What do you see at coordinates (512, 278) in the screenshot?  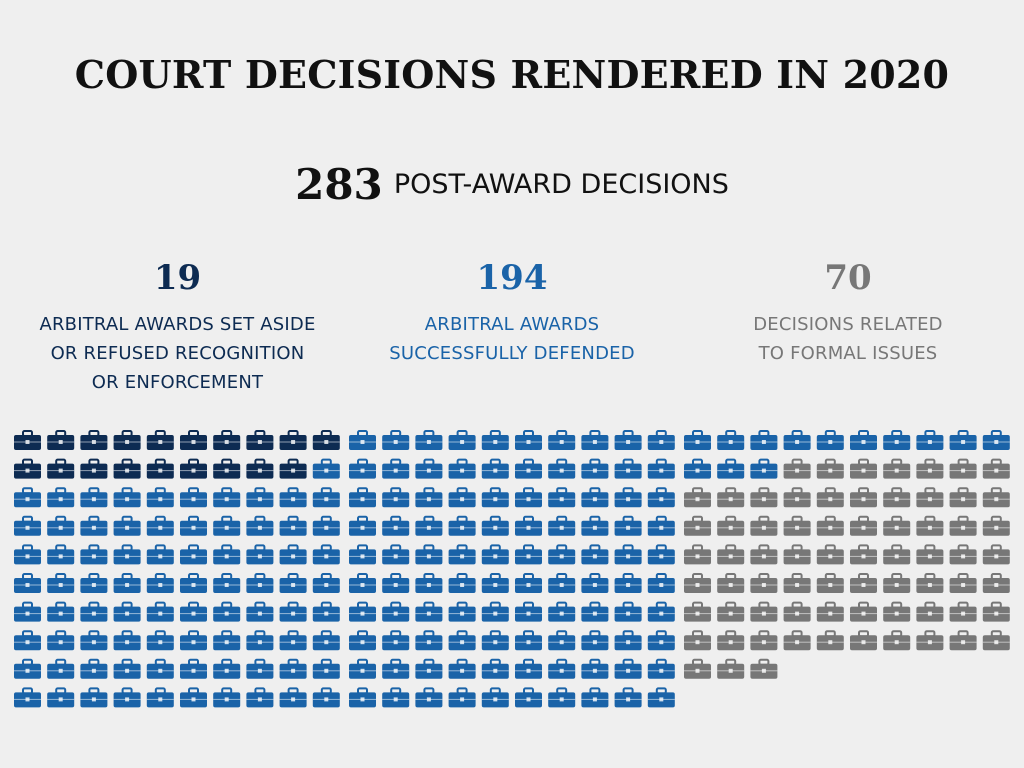 I see `stat-defended-value: 194` at bounding box center [512, 278].